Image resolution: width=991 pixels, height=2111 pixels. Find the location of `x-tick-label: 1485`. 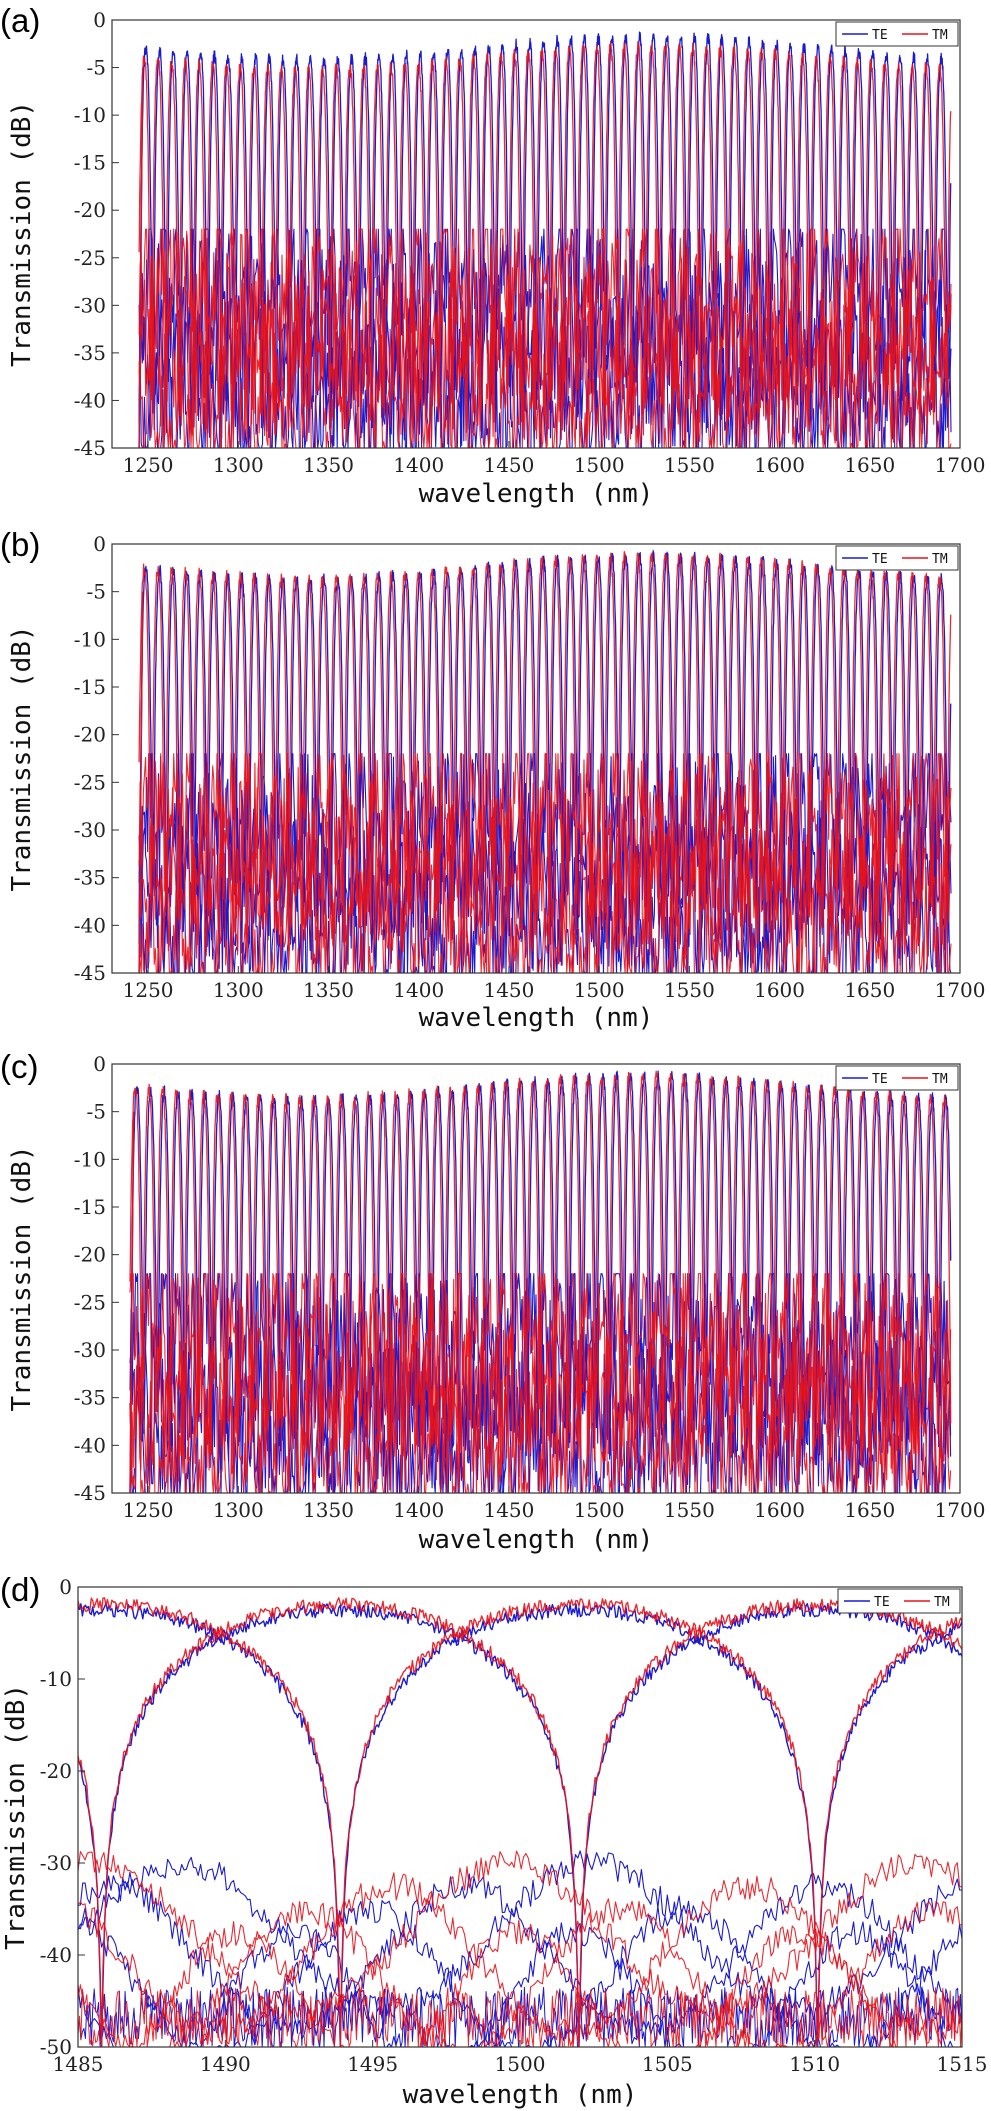

x-tick-label: 1485 is located at coordinates (78, 2064).